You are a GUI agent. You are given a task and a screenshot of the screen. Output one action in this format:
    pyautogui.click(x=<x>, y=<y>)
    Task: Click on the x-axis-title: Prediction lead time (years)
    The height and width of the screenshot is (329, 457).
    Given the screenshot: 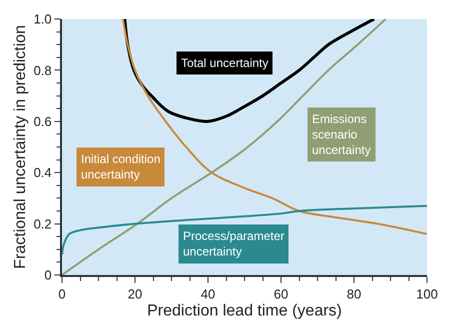 What is the action you would take?
    pyautogui.click(x=244, y=311)
    